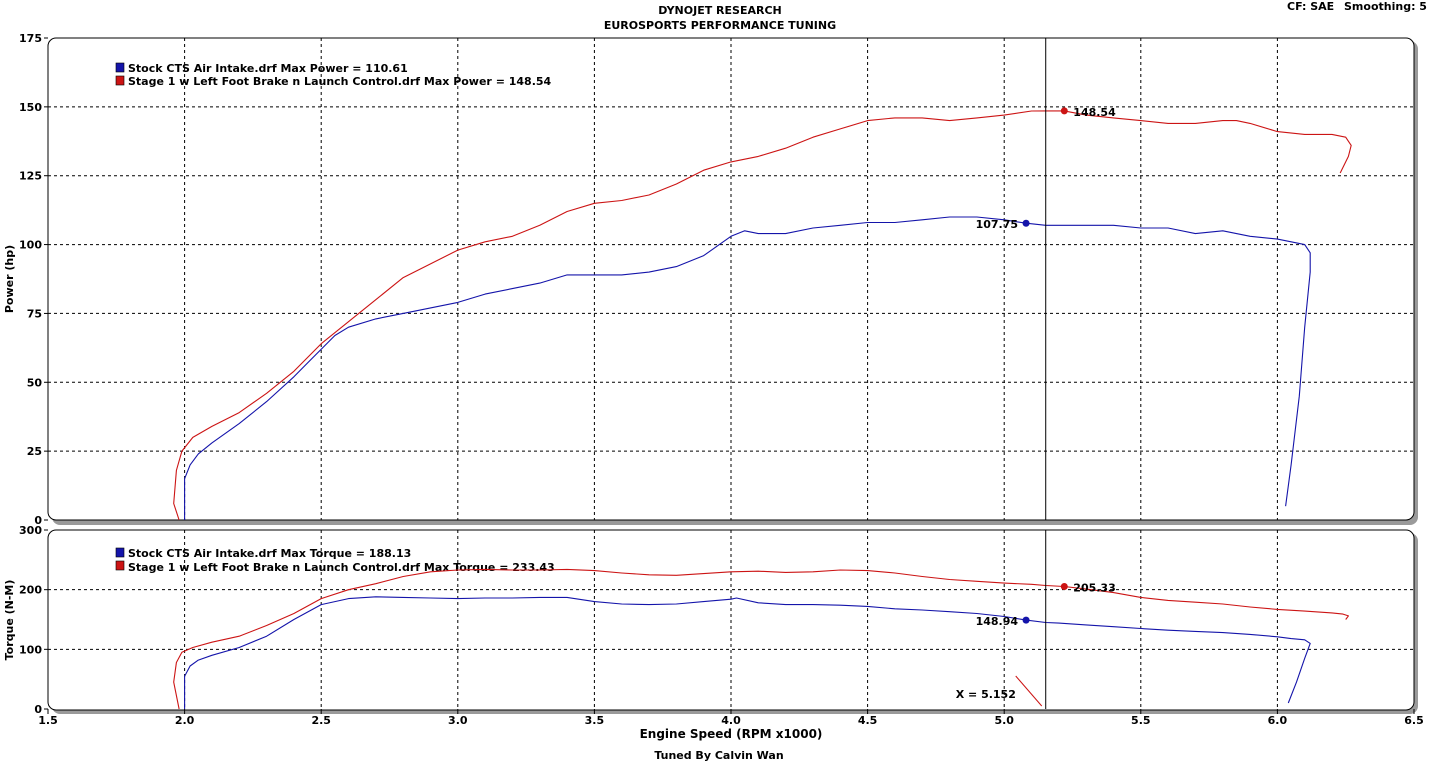 The width and height of the screenshot is (1439, 766). I want to click on power-y-tick-label: 0, so click(38, 520).